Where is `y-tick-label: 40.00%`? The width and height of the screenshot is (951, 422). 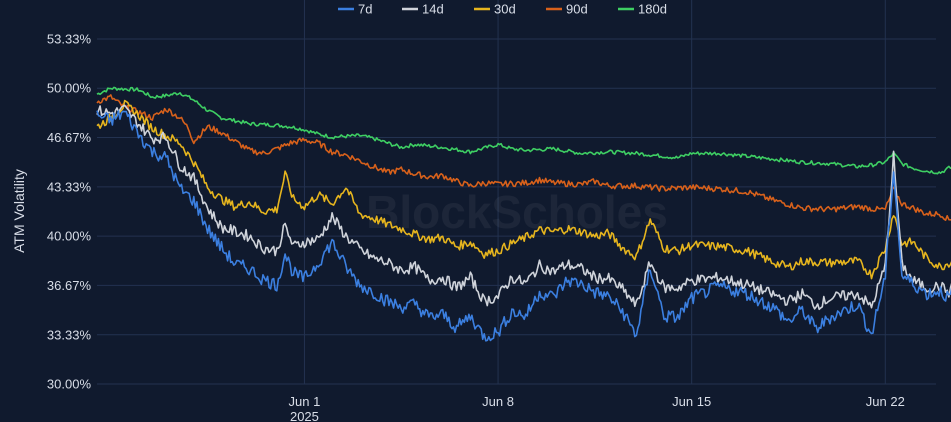 y-tick-label: 40.00% is located at coordinates (69, 236).